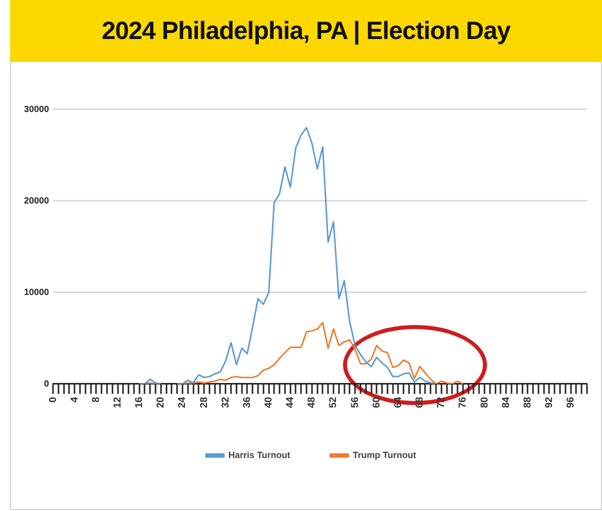 The image size is (602, 511). What do you see at coordinates (37, 109) in the screenshot?
I see `y-tick-label: 30000` at bounding box center [37, 109].